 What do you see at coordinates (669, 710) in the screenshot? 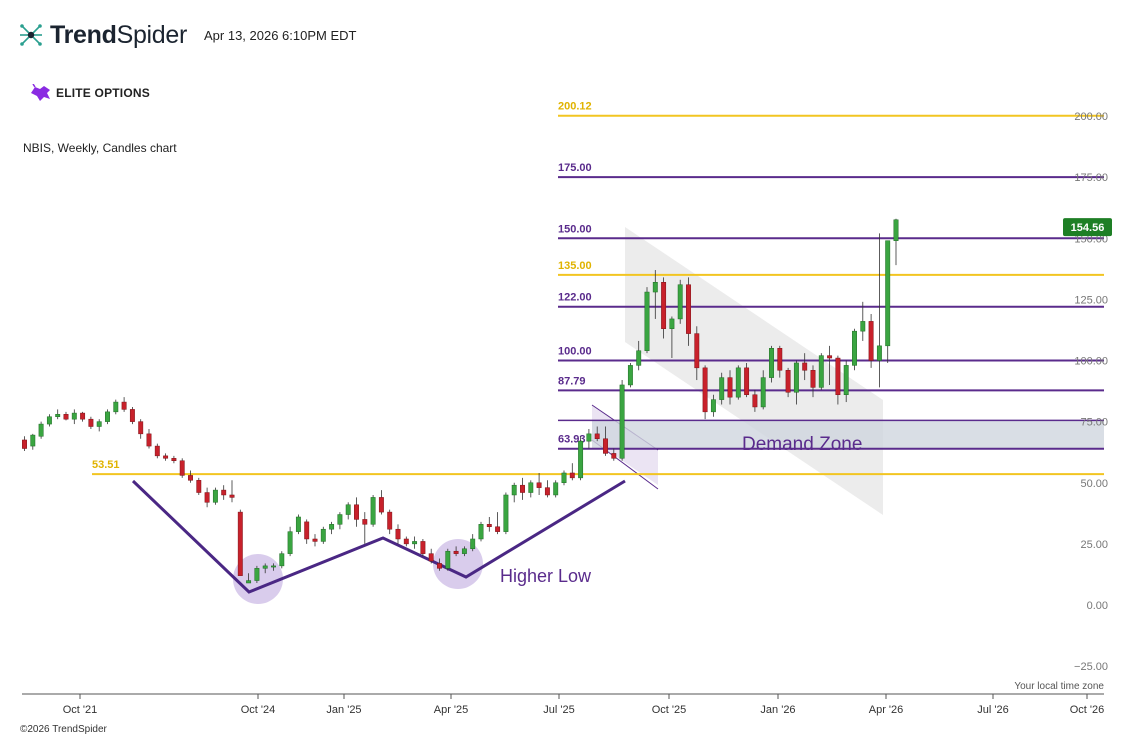
I see `x-tick-label: Oct '25` at bounding box center [669, 710].